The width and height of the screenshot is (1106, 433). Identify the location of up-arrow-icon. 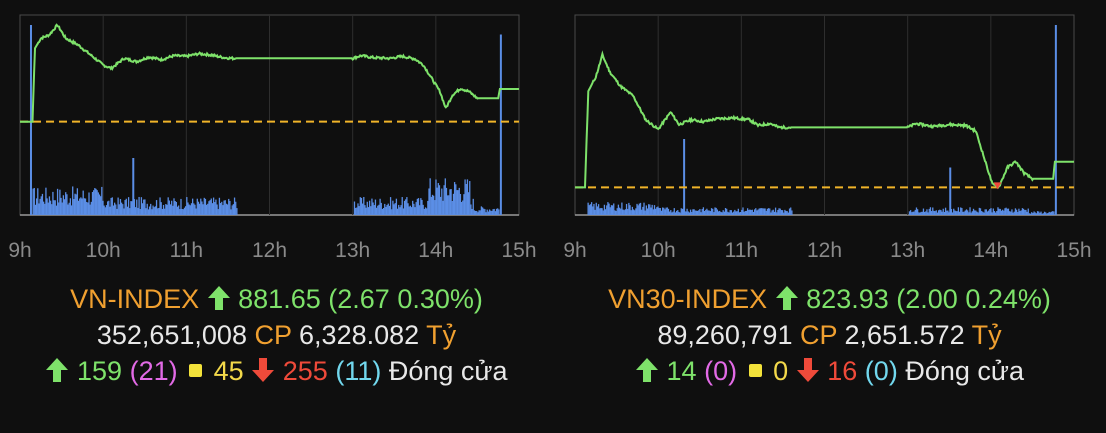
(218, 298).